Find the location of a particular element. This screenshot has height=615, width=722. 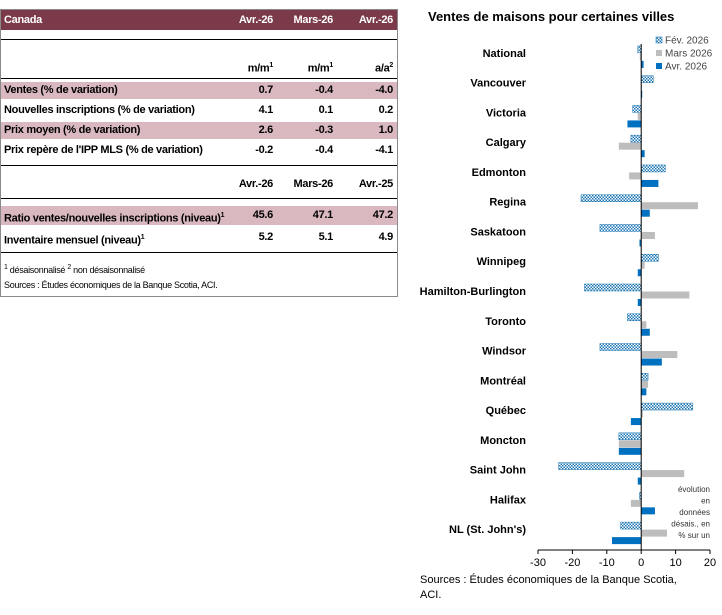

row-value: 45.6 is located at coordinates (263, 215).